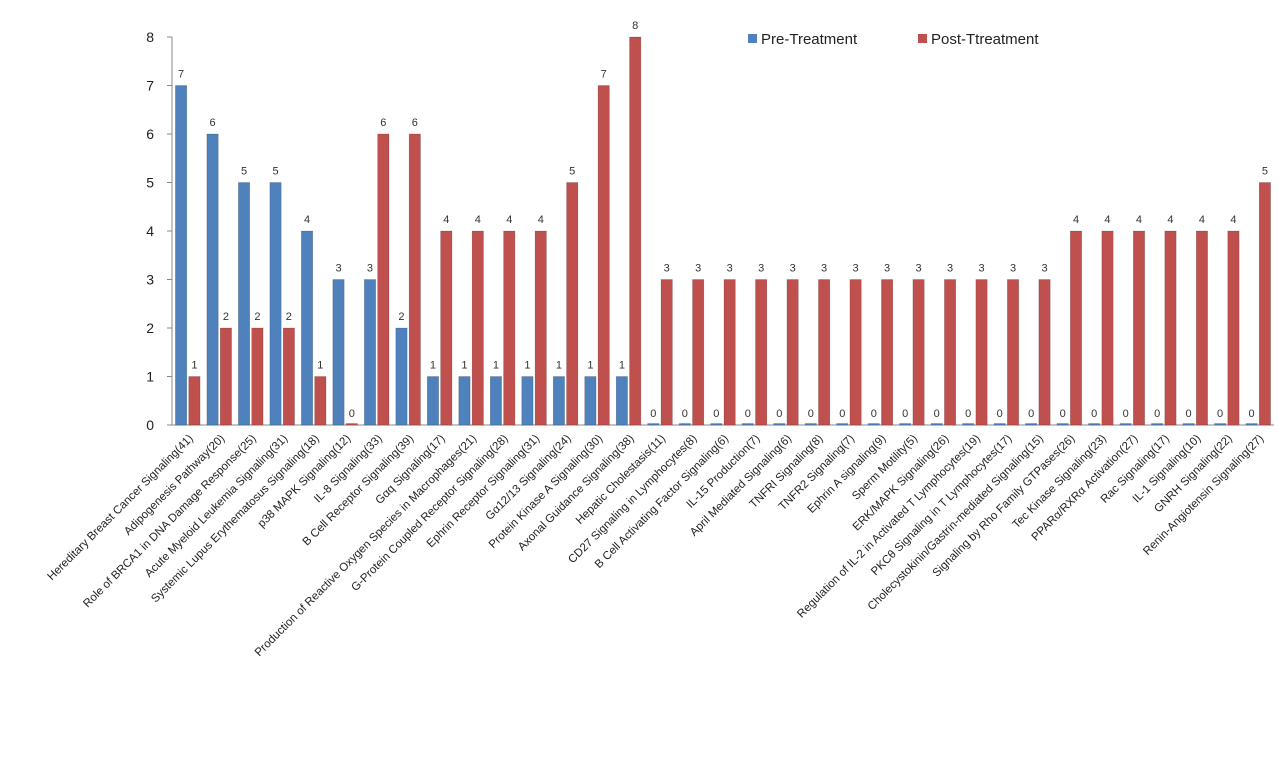 Image resolution: width=1278 pixels, height=769 pixels. What do you see at coordinates (120, 508) in the screenshot?
I see `x-tick-label: Hereditary Breast Cancer Signaling(41)` at bounding box center [120, 508].